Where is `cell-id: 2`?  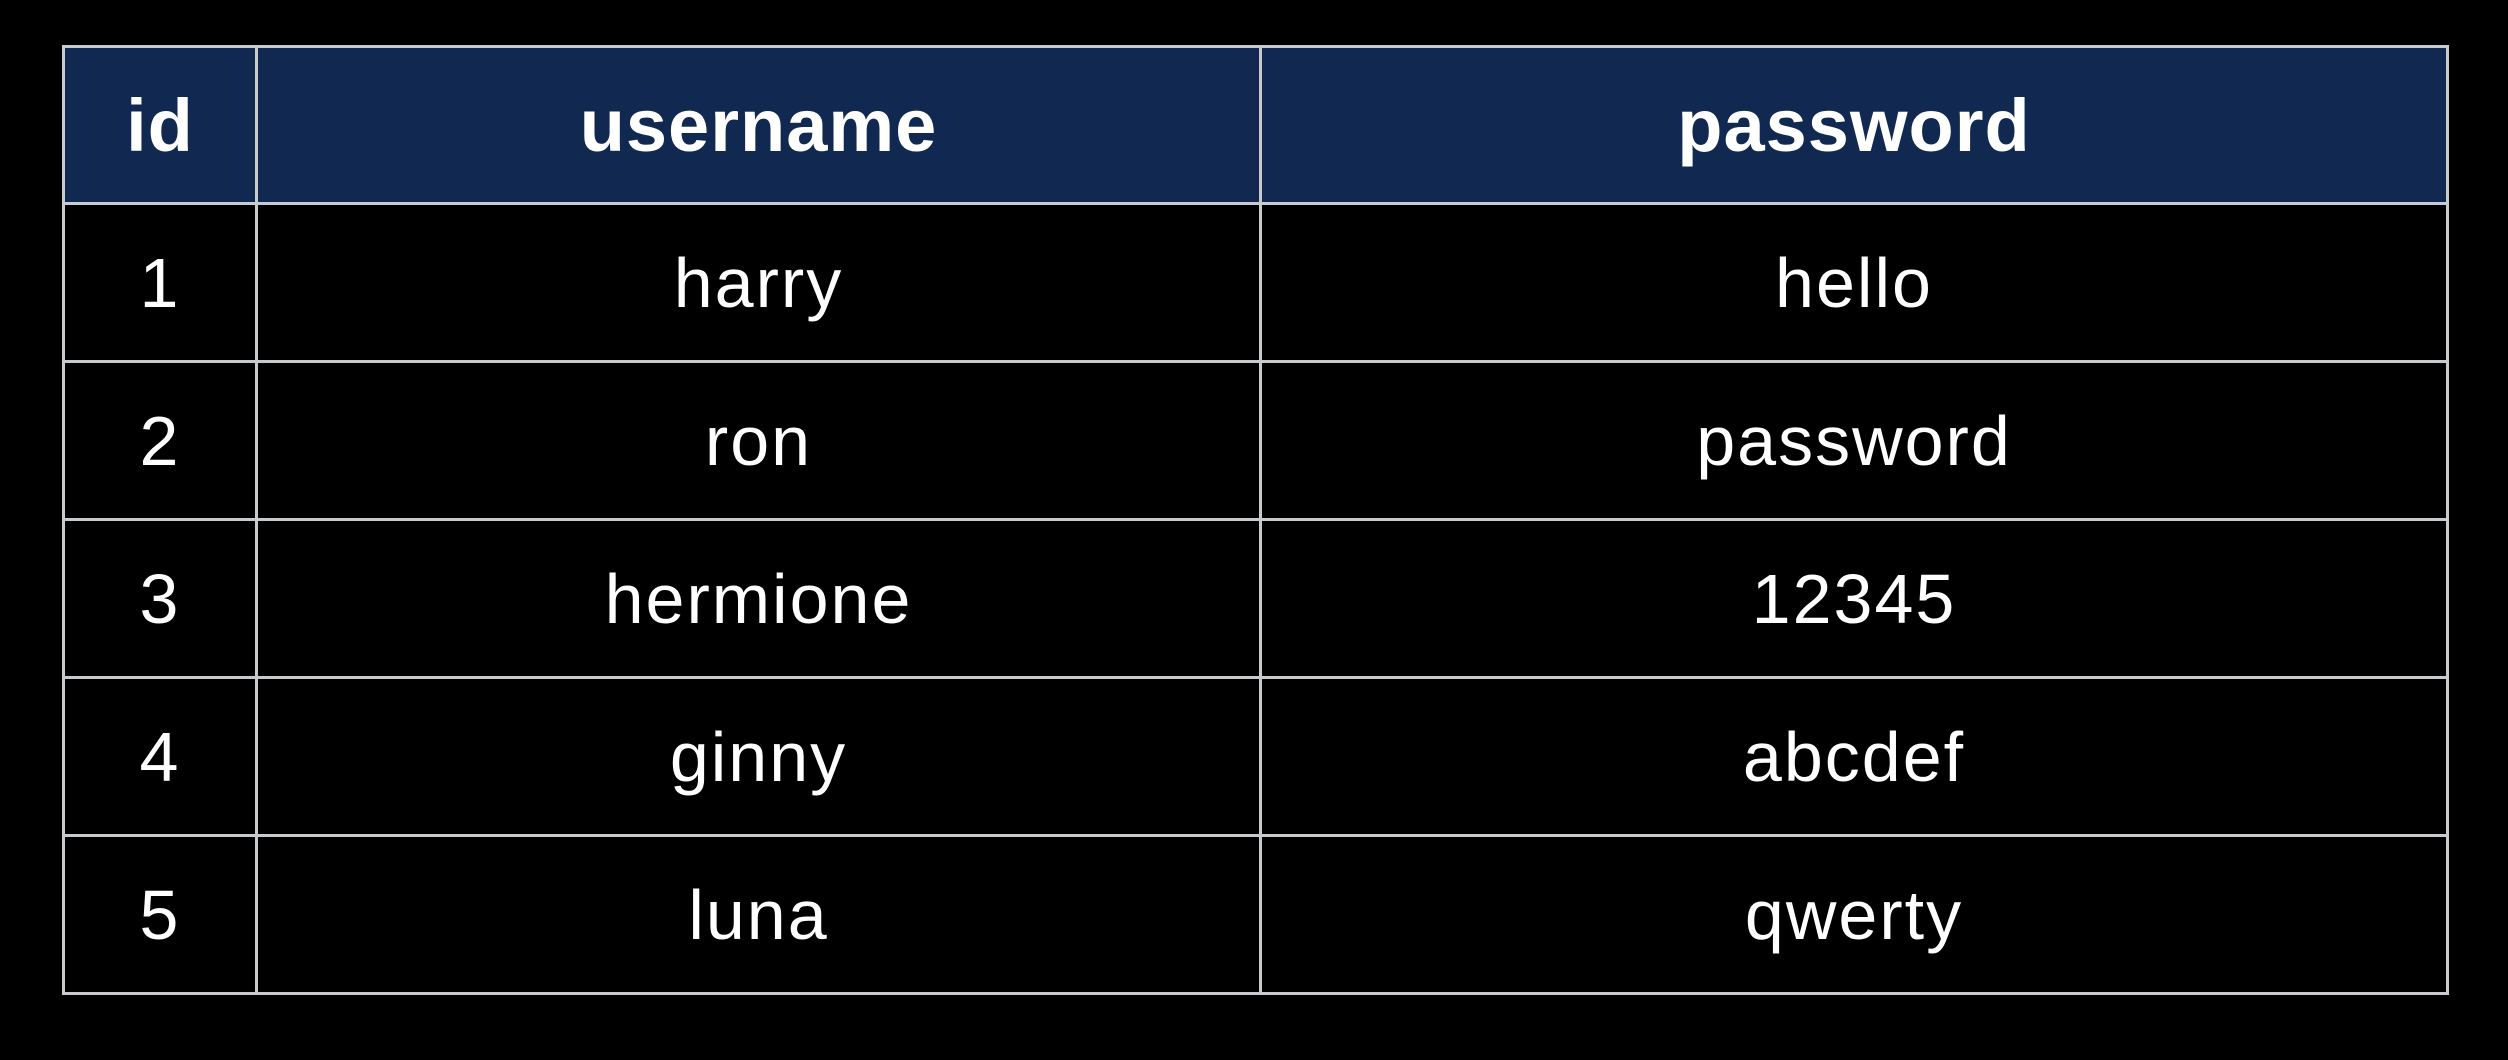
cell-id: 2 is located at coordinates (160, 440).